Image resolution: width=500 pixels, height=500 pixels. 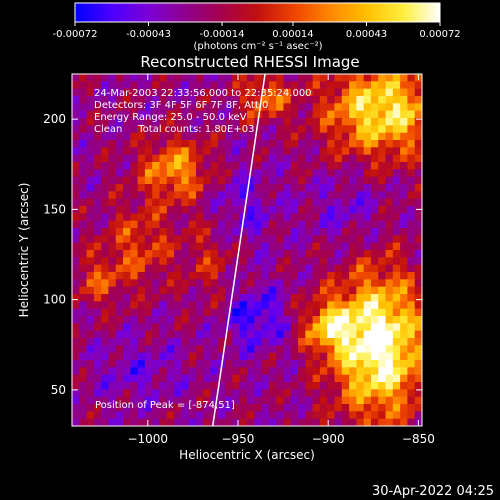 I want to click on colorbar-tick-label: 0.00014, so click(x=292, y=34).